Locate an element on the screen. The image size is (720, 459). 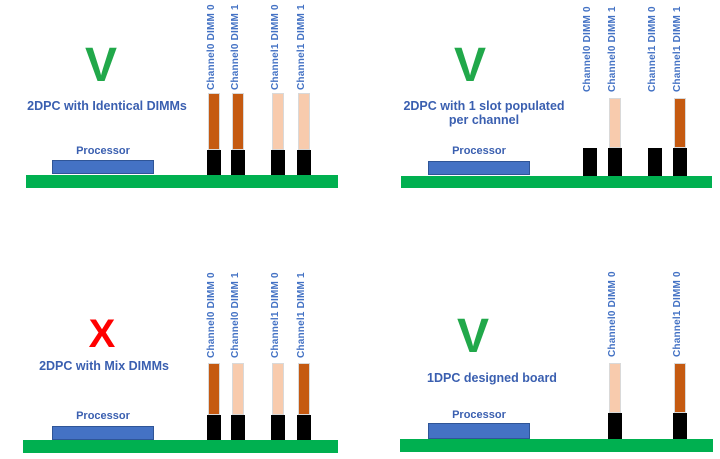
fail-cross: X is located at coordinates (102, 334).